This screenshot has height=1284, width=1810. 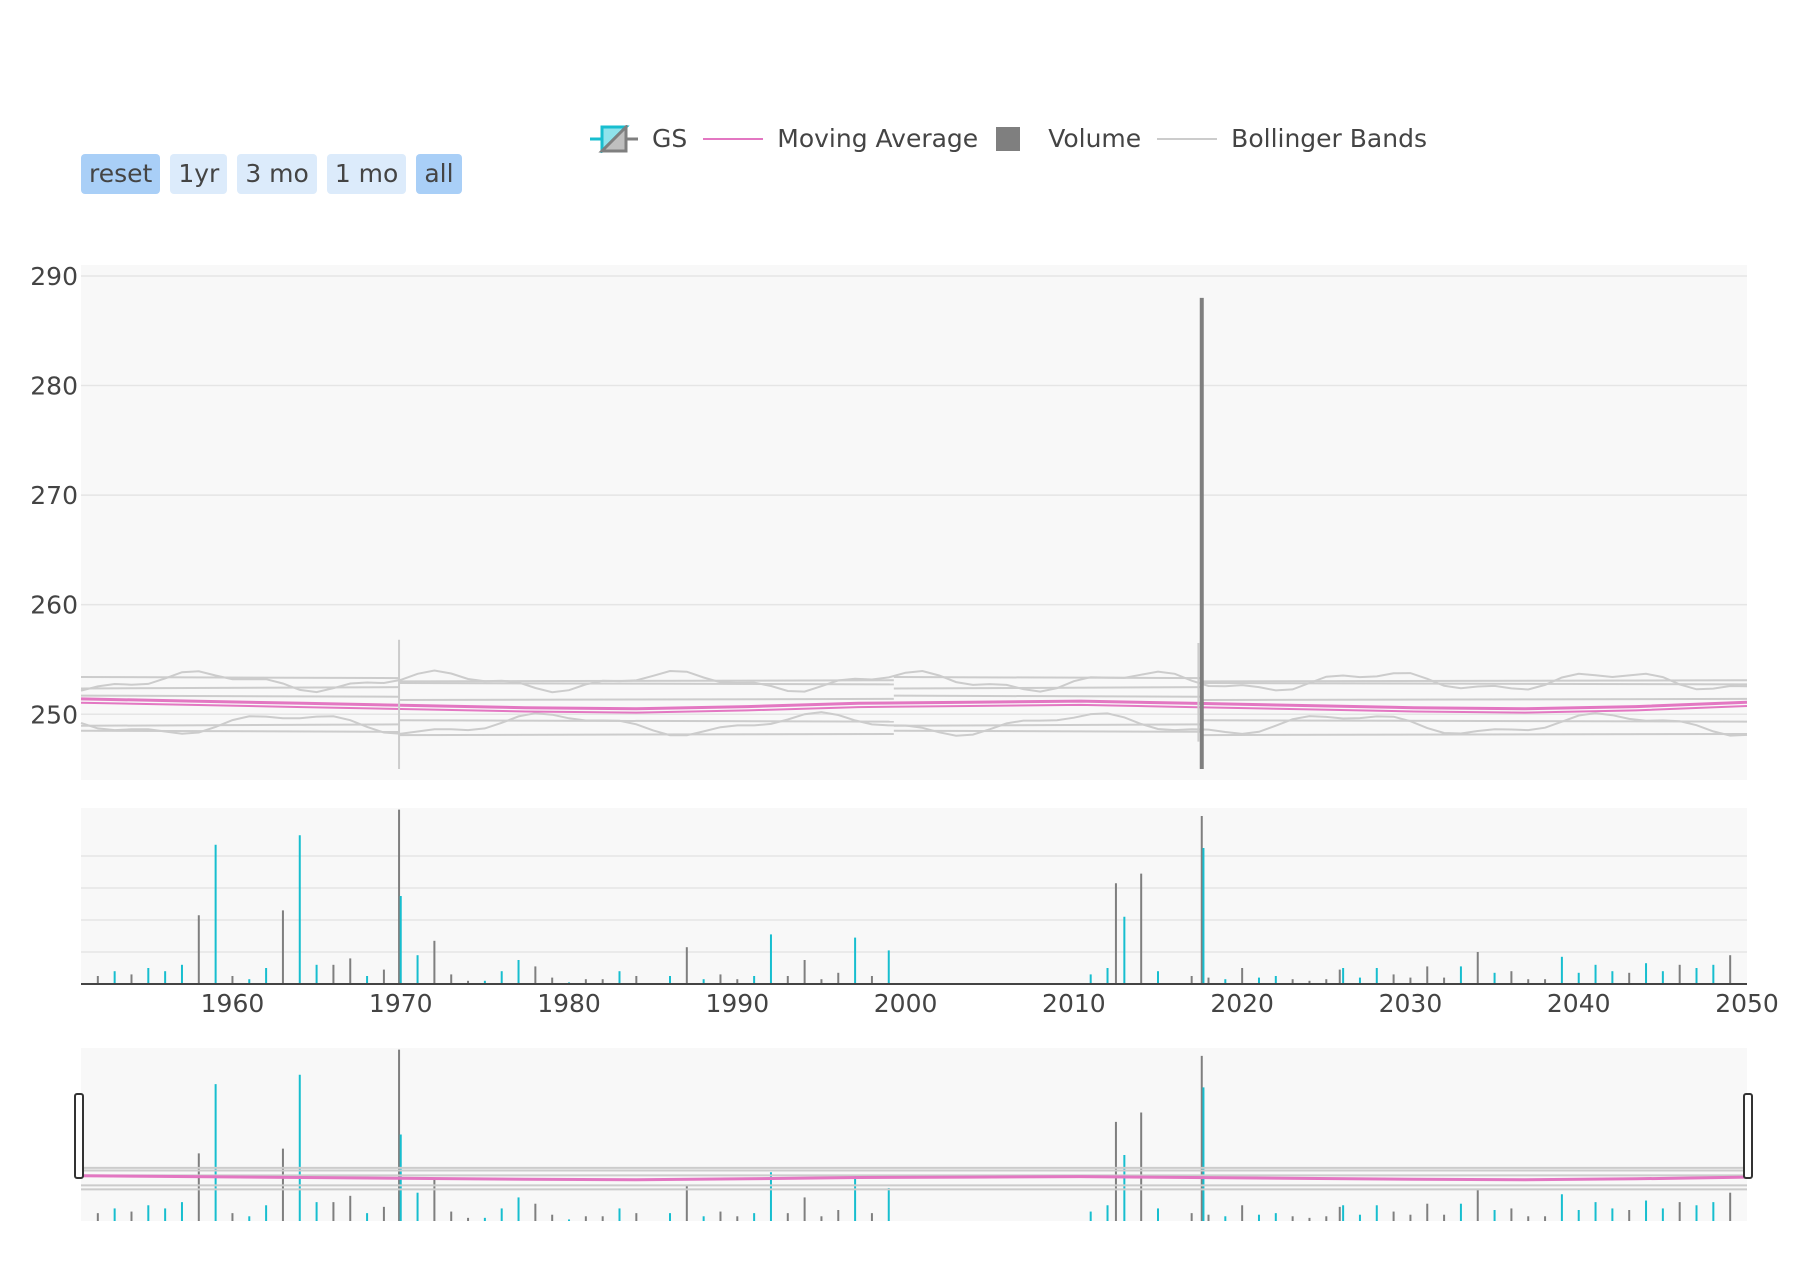 I want to click on price-tick-label: 260, so click(x=54, y=605).